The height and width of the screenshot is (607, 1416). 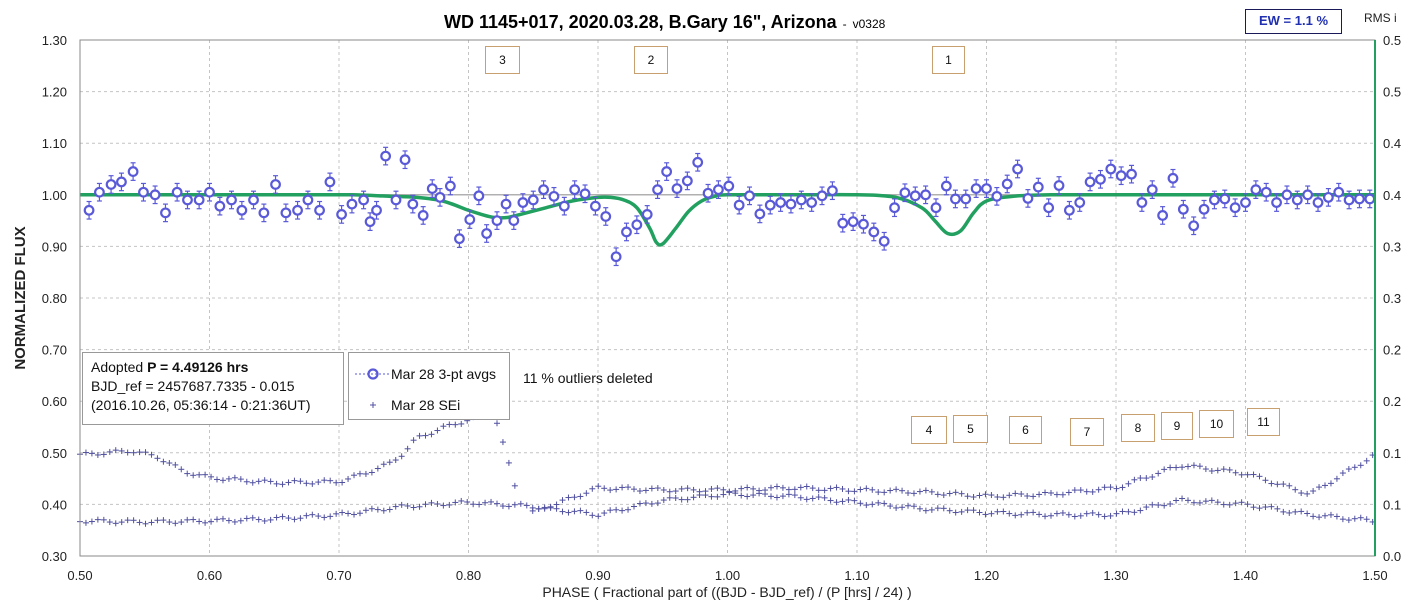 I want to click on y2-tick-label: 0.2, so click(x=1392, y=350).